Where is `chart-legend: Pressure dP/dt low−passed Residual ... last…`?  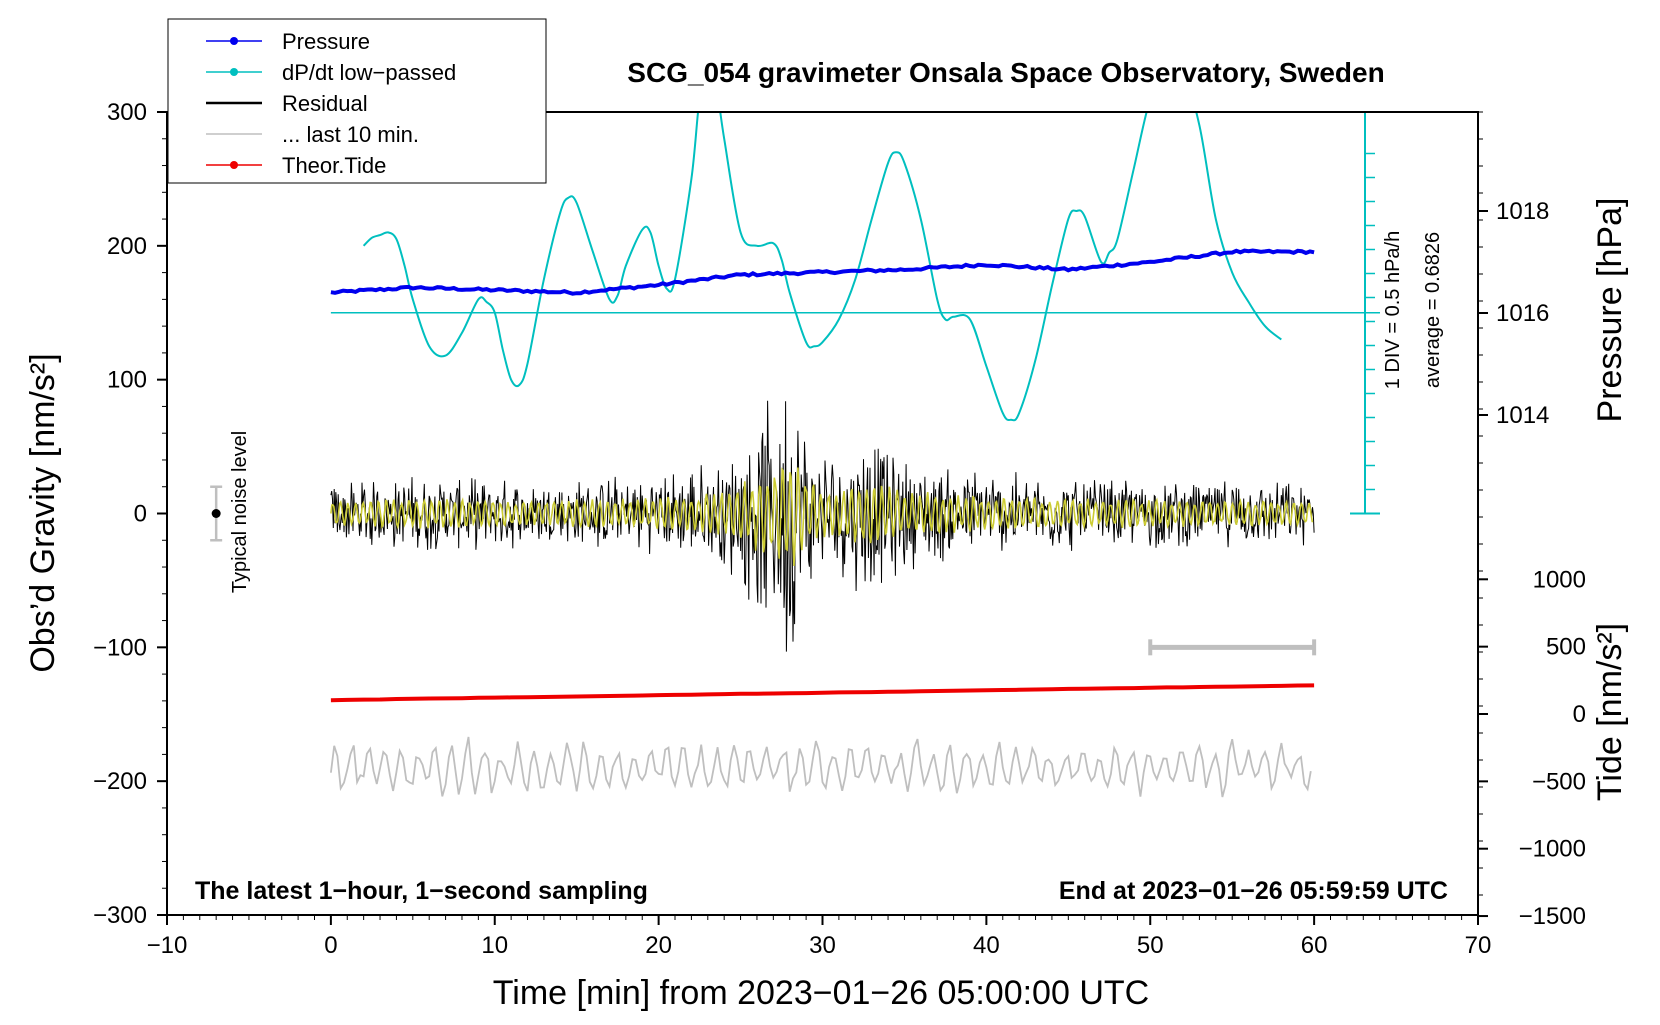 chart-legend: Pressure dP/dt low−passed Residual ... last… is located at coordinates (357, 101).